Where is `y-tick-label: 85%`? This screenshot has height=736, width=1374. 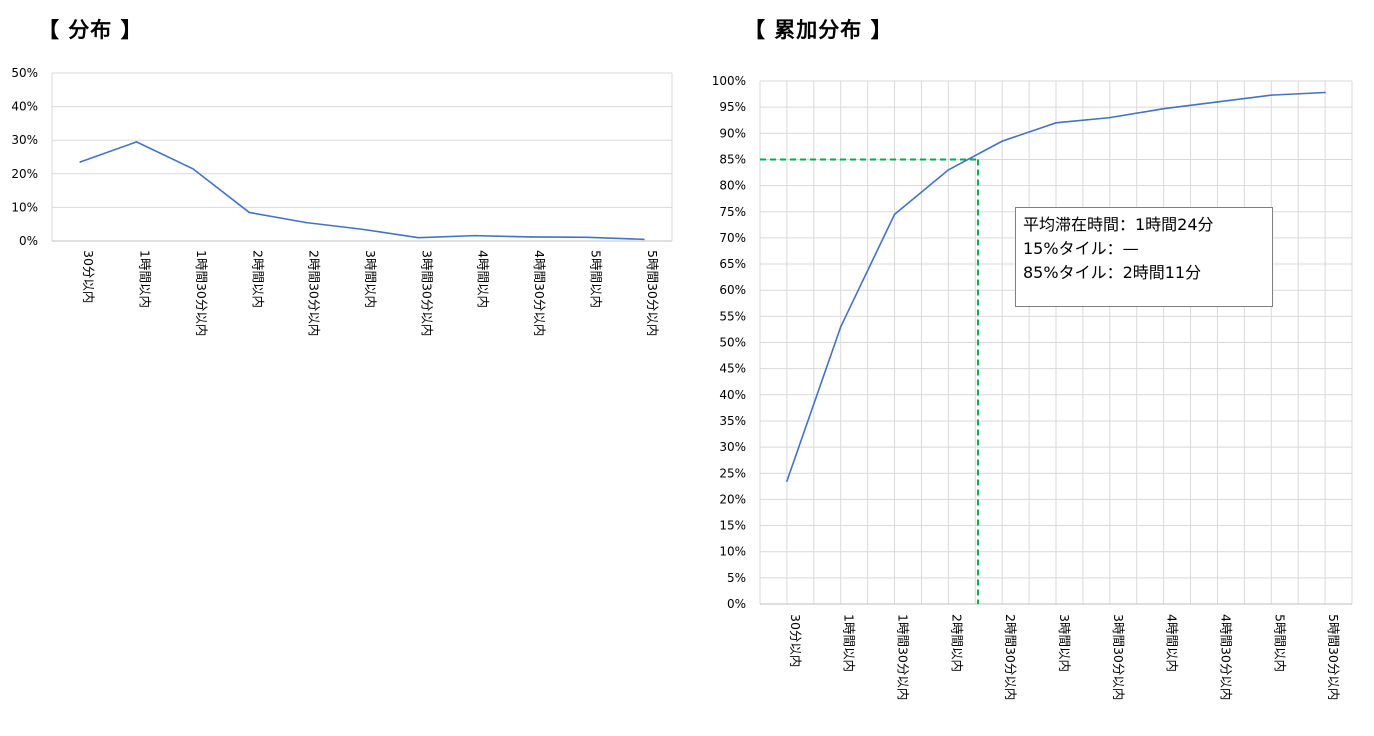 y-tick-label: 85% is located at coordinates (732, 159).